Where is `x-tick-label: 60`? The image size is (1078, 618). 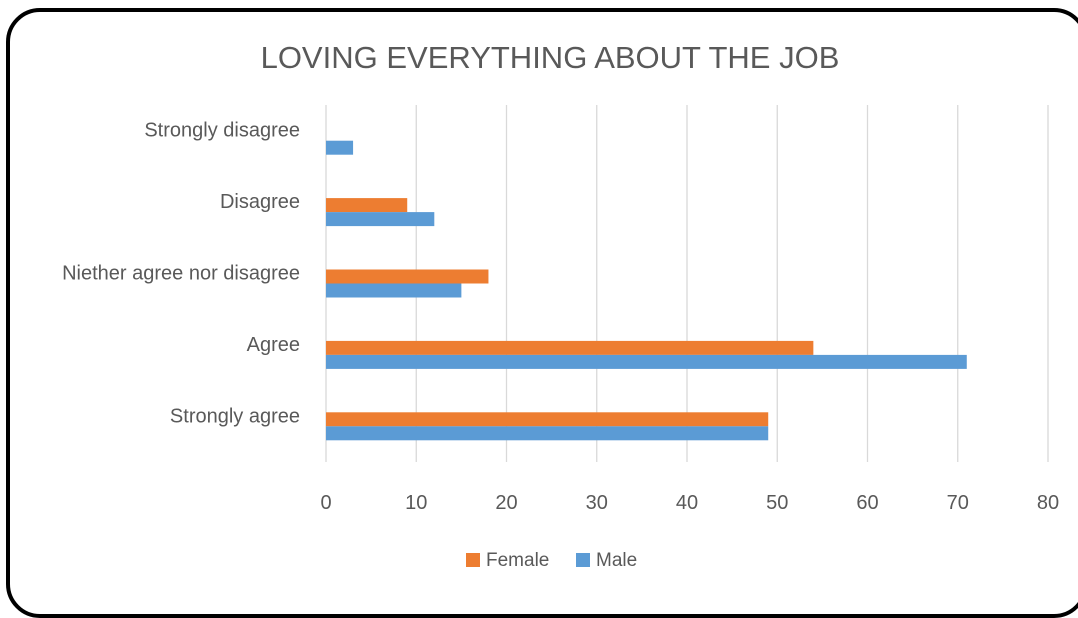 x-tick-label: 60 is located at coordinates (867, 503).